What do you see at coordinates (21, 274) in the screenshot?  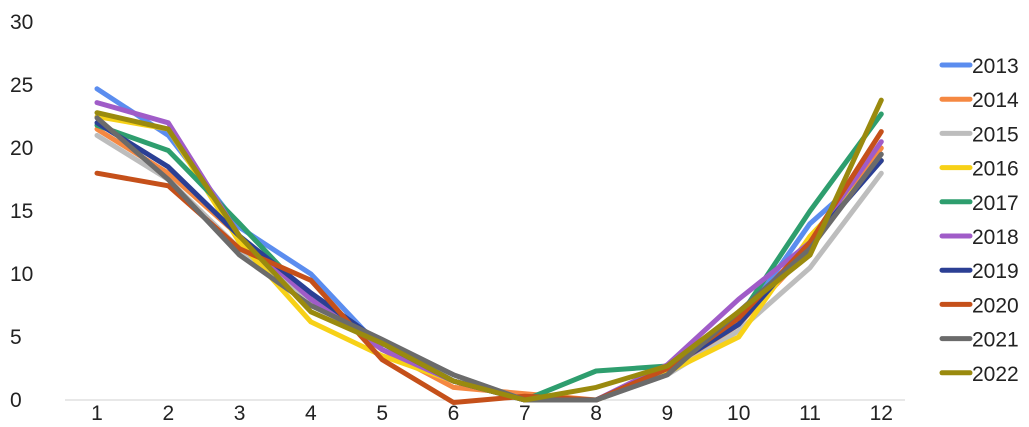 I see `y-tick-label: 10` at bounding box center [21, 274].